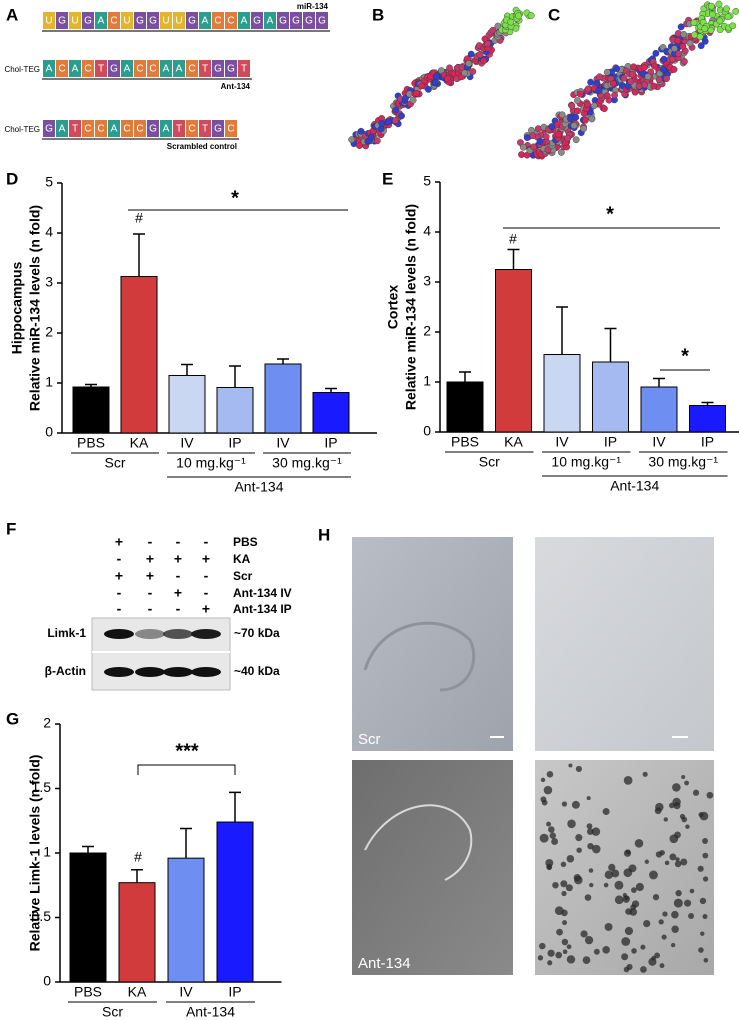 This screenshot has height=1020, width=739. What do you see at coordinates (11, 528) in the screenshot?
I see `panel-label: F` at bounding box center [11, 528].